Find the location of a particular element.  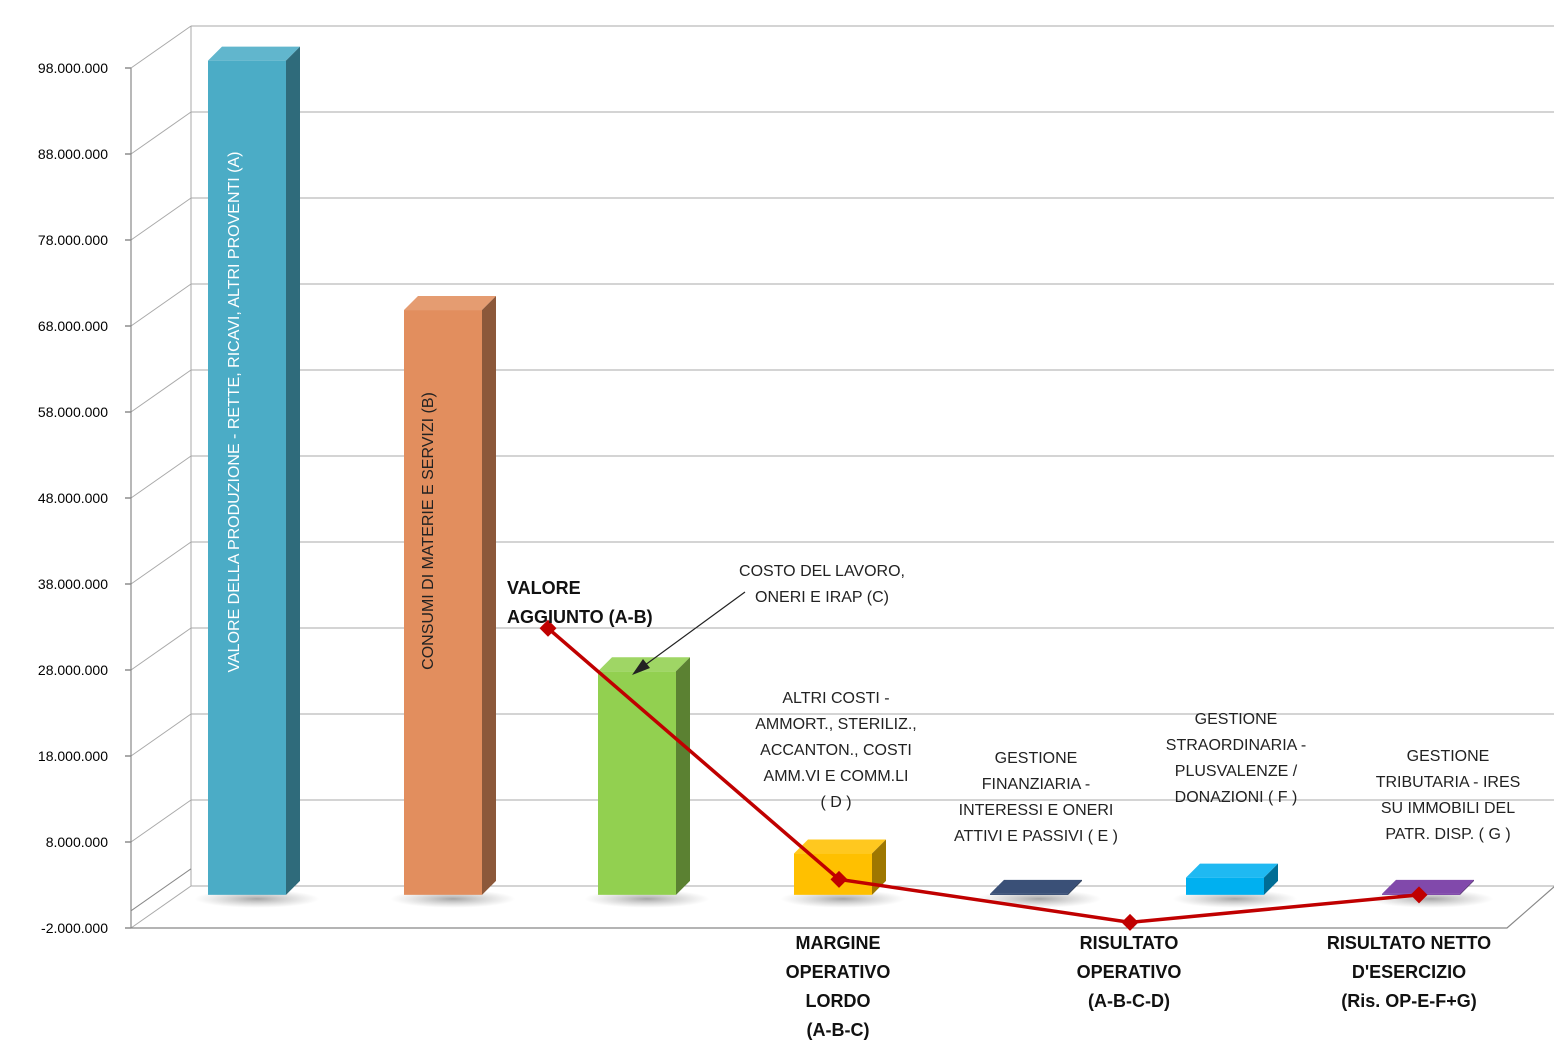

y-tick-label: 58.000.000 is located at coordinates (73, 412).